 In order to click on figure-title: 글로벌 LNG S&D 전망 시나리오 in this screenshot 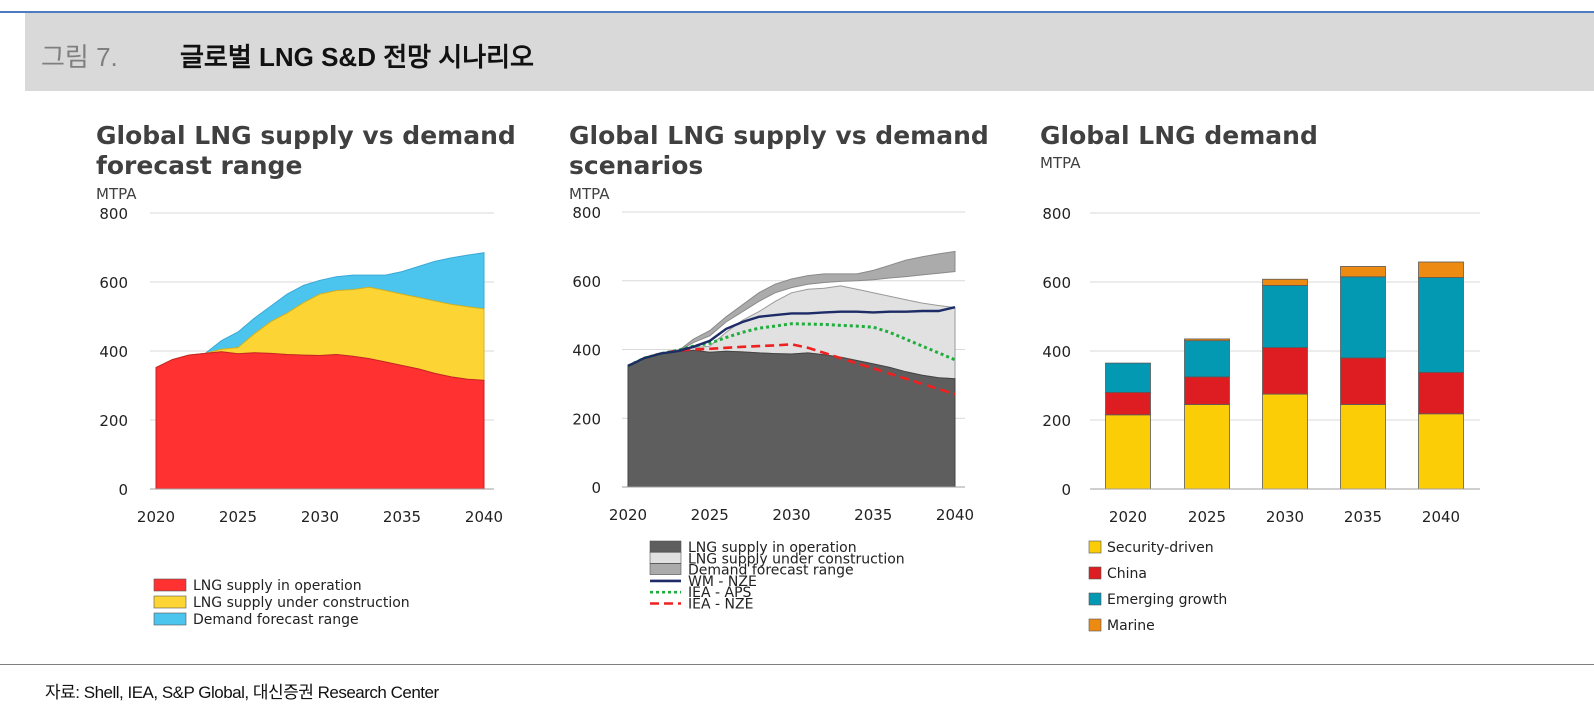, I will do `click(357, 57)`.